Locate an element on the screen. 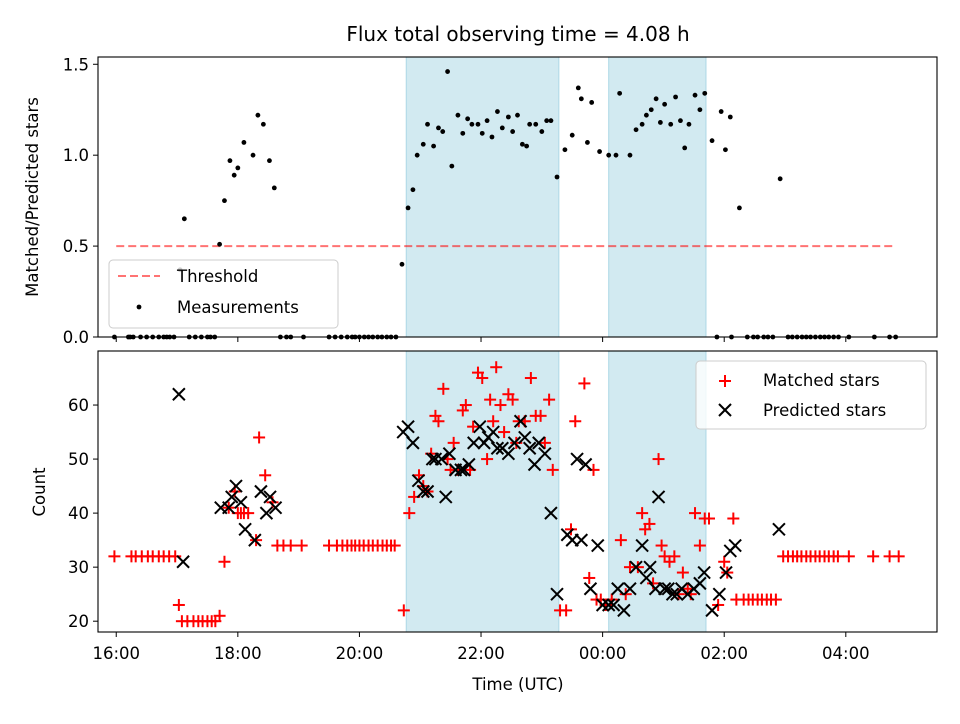 The width and height of the screenshot is (960, 724). ratio-y-tick-label: 1.0 is located at coordinates (76, 155).